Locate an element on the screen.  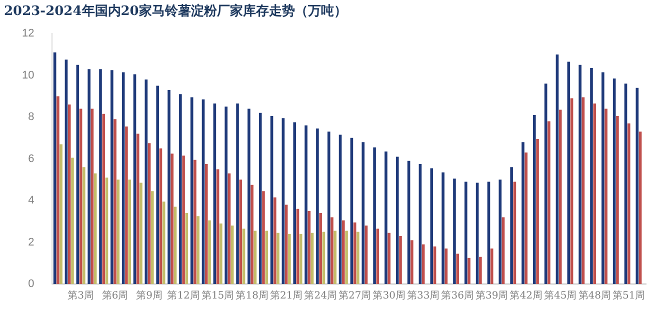
x-tick-label: 第39周 is located at coordinates (491, 296).